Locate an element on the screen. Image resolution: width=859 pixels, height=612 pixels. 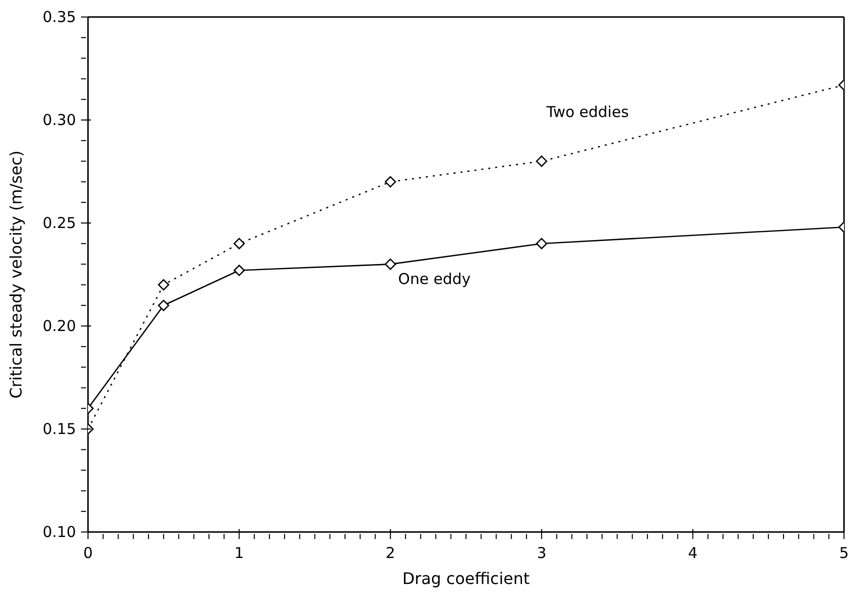
x-tick-label: 3 is located at coordinates (541, 553).